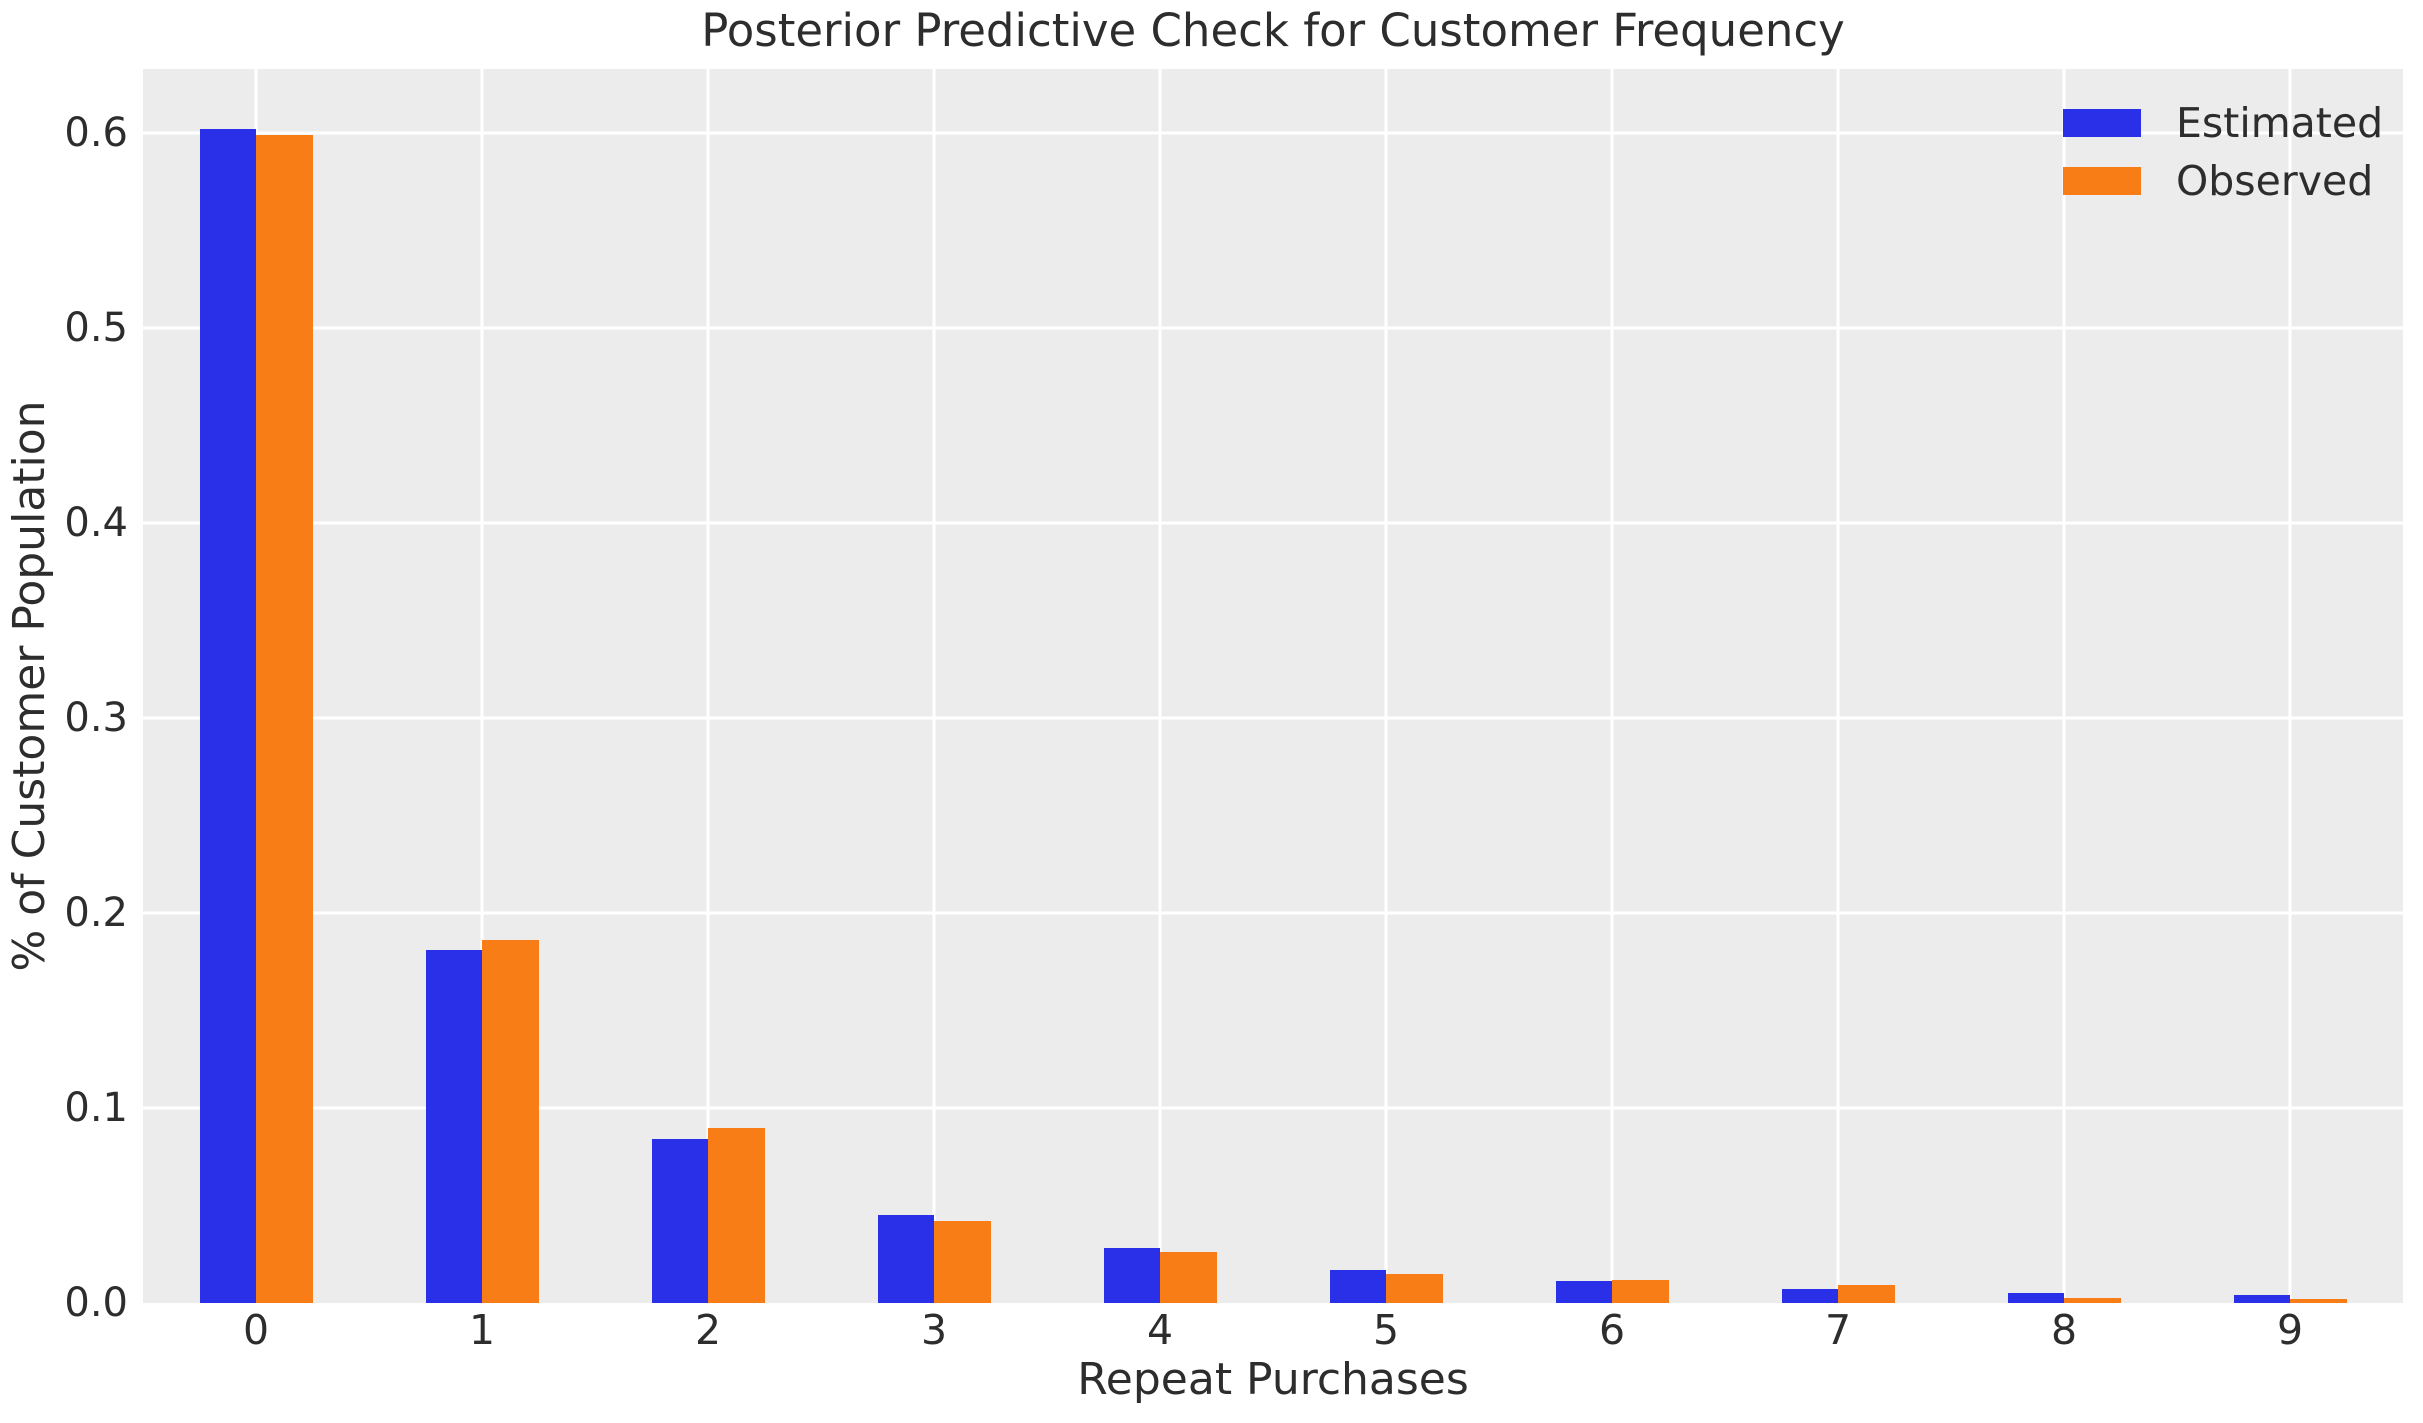 This screenshot has width=2423, height=1423. What do you see at coordinates (96, 328) in the screenshot?
I see `y-tick-label: 0.5` at bounding box center [96, 328].